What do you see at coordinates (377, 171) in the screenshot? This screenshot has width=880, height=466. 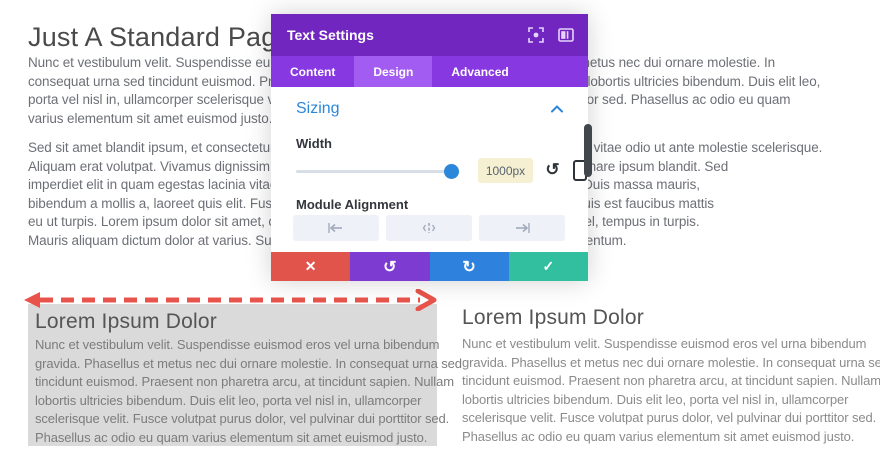 I see `width-slider` at bounding box center [377, 171].